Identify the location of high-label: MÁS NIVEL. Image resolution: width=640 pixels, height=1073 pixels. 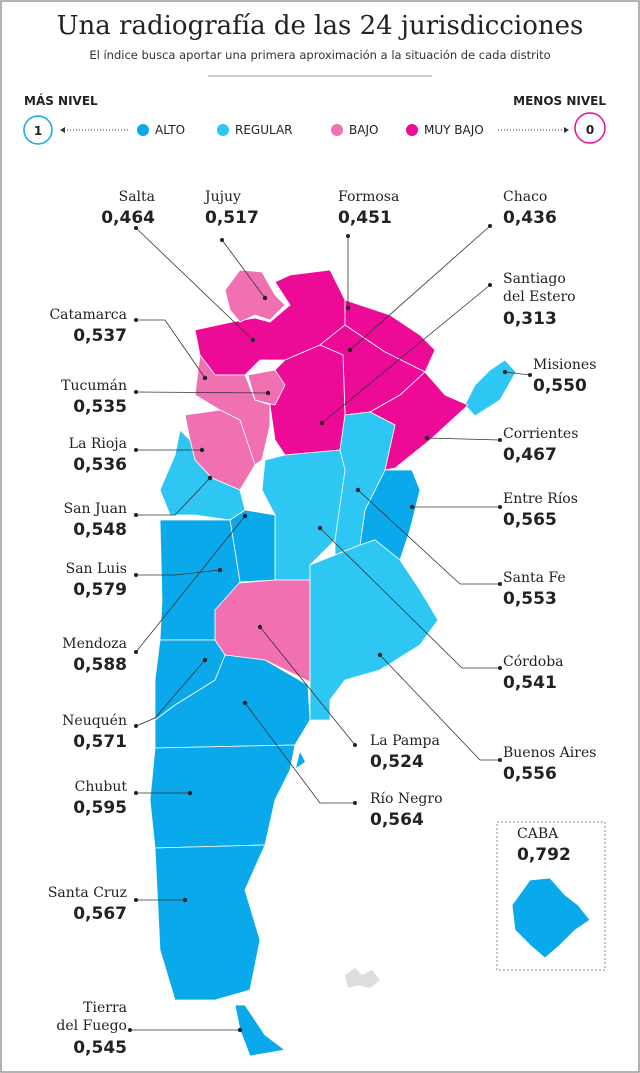
(61, 100).